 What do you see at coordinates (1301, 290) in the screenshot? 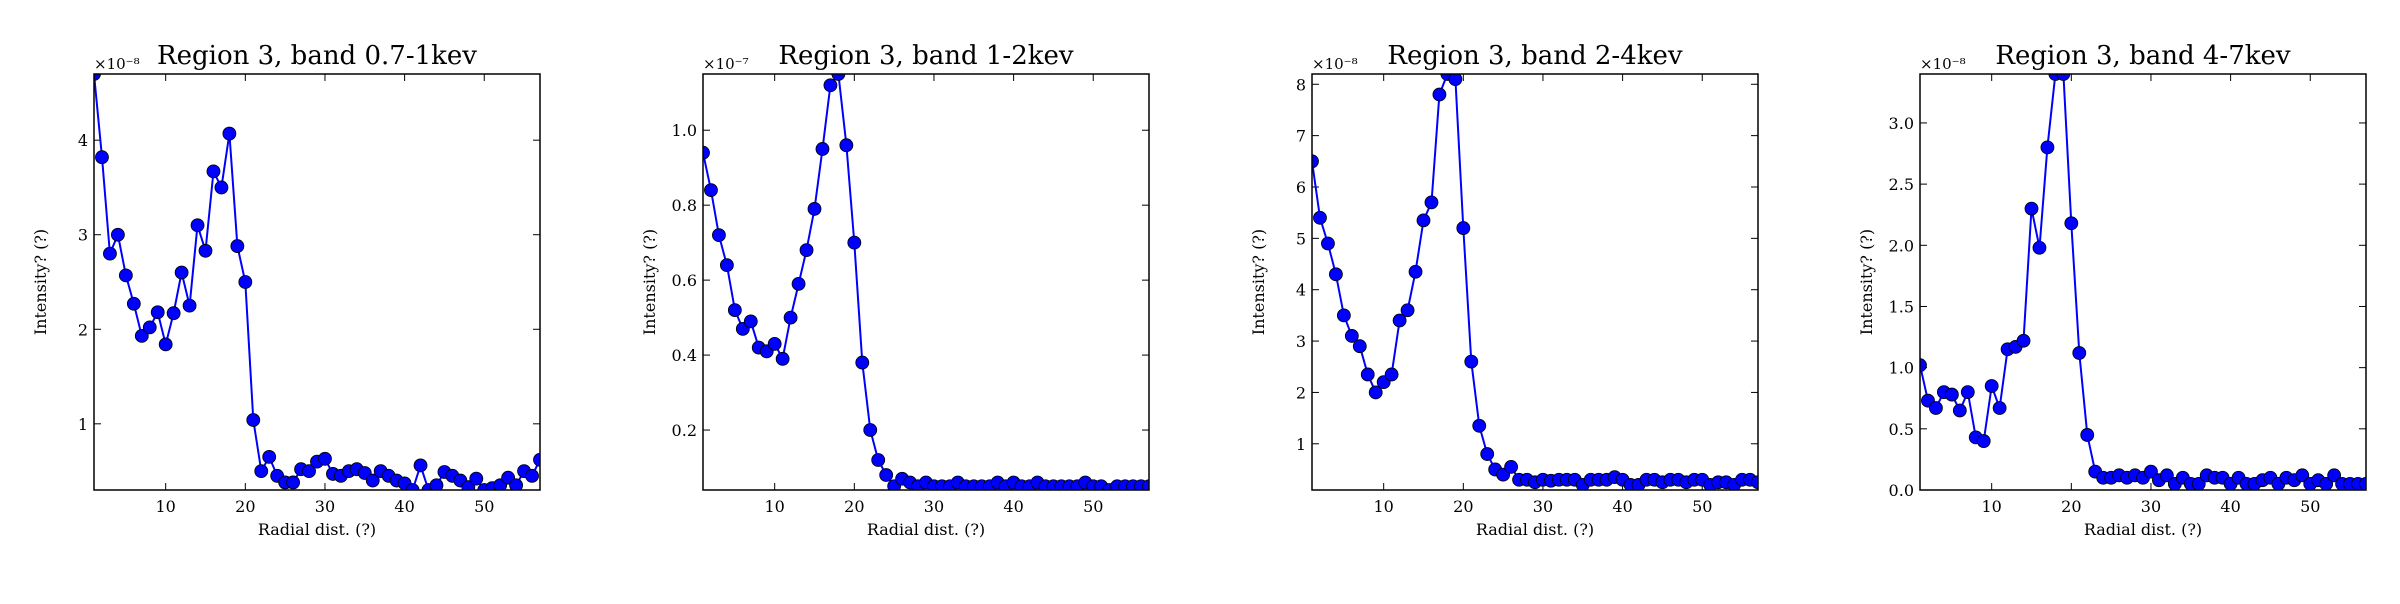
I see `y-tick-label: 4` at bounding box center [1301, 290].